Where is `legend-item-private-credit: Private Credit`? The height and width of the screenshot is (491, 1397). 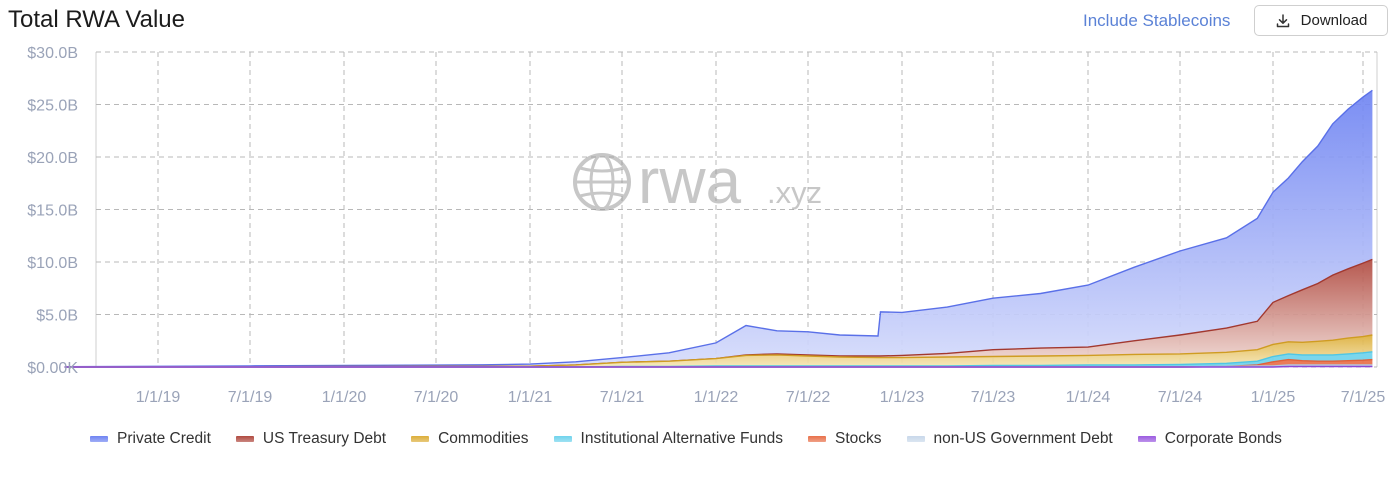 legend-item-private-credit: Private Credit is located at coordinates (150, 439).